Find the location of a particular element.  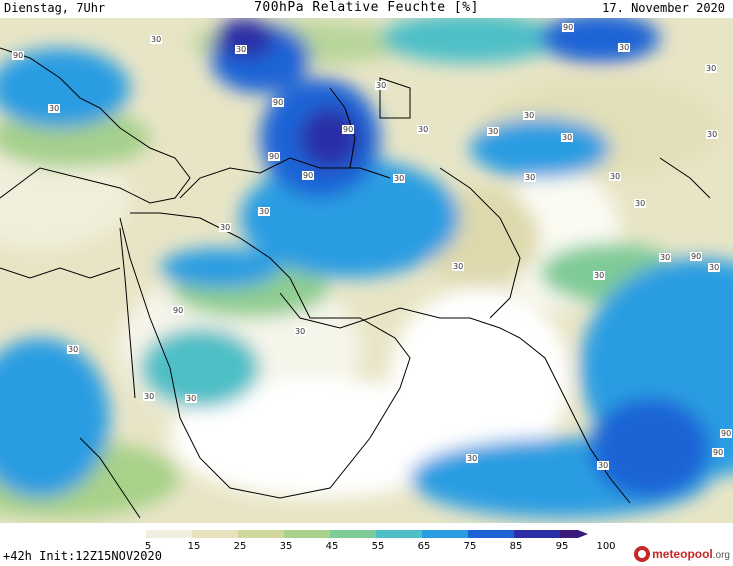

logo-text: meteopool.org is located at coordinates (691, 554).